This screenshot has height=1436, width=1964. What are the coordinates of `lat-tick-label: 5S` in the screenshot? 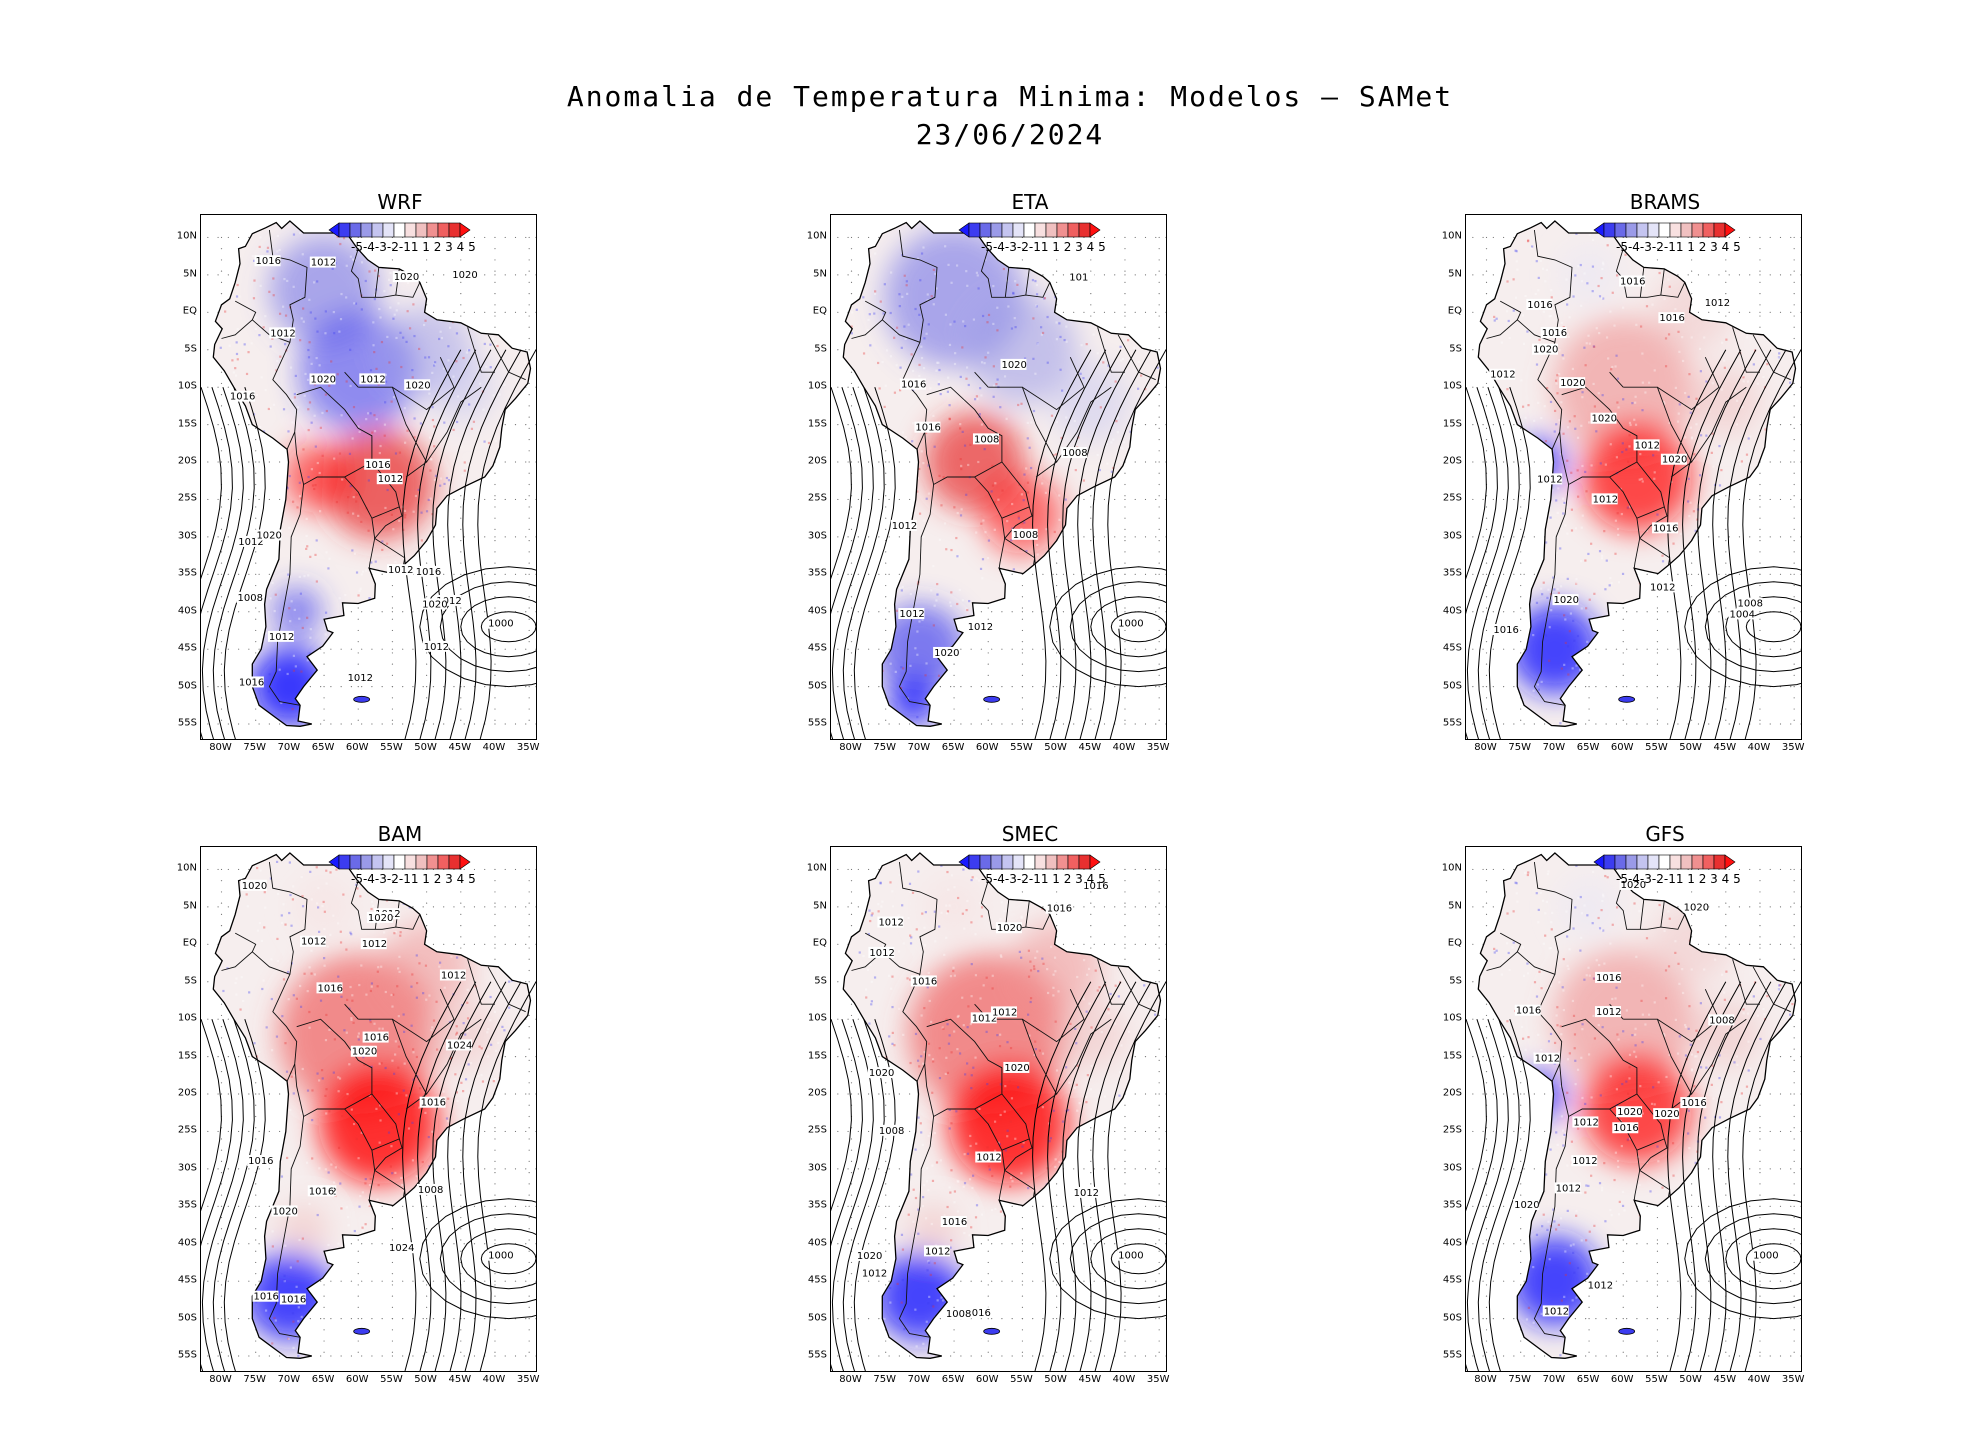 It's located at (190, 981).